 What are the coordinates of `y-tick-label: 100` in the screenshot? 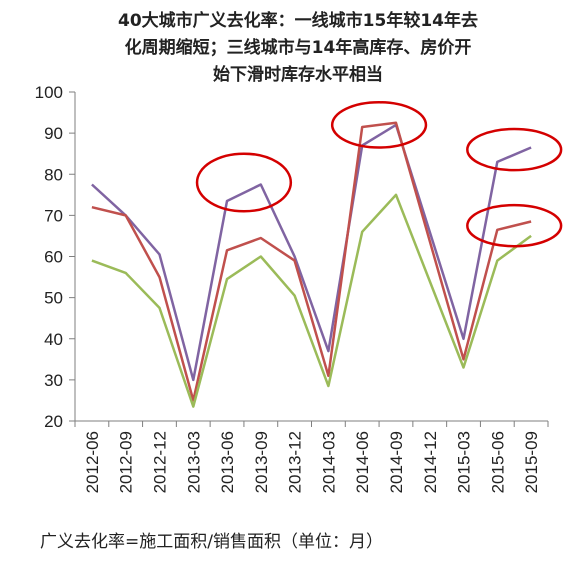 It's located at (49, 92).